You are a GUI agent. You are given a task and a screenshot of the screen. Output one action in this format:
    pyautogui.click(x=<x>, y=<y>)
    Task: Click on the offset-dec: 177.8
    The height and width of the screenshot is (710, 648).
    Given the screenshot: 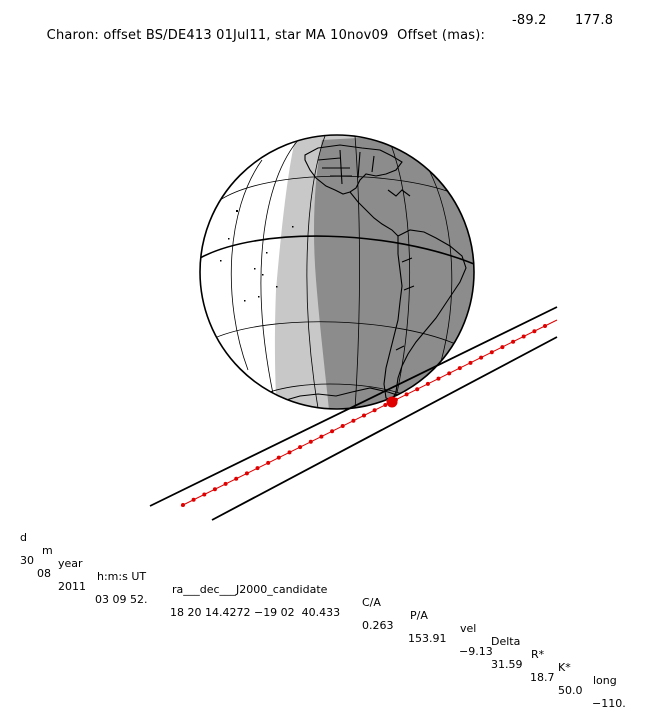 What is the action you would take?
    pyautogui.click(x=594, y=20)
    